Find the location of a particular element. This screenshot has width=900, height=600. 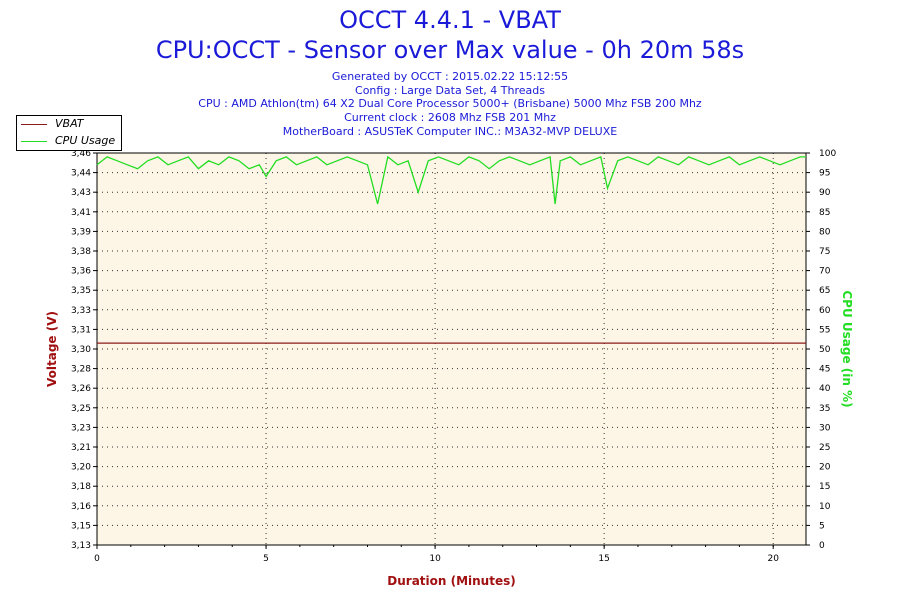

x-tick-label: 10 is located at coordinates (435, 559).